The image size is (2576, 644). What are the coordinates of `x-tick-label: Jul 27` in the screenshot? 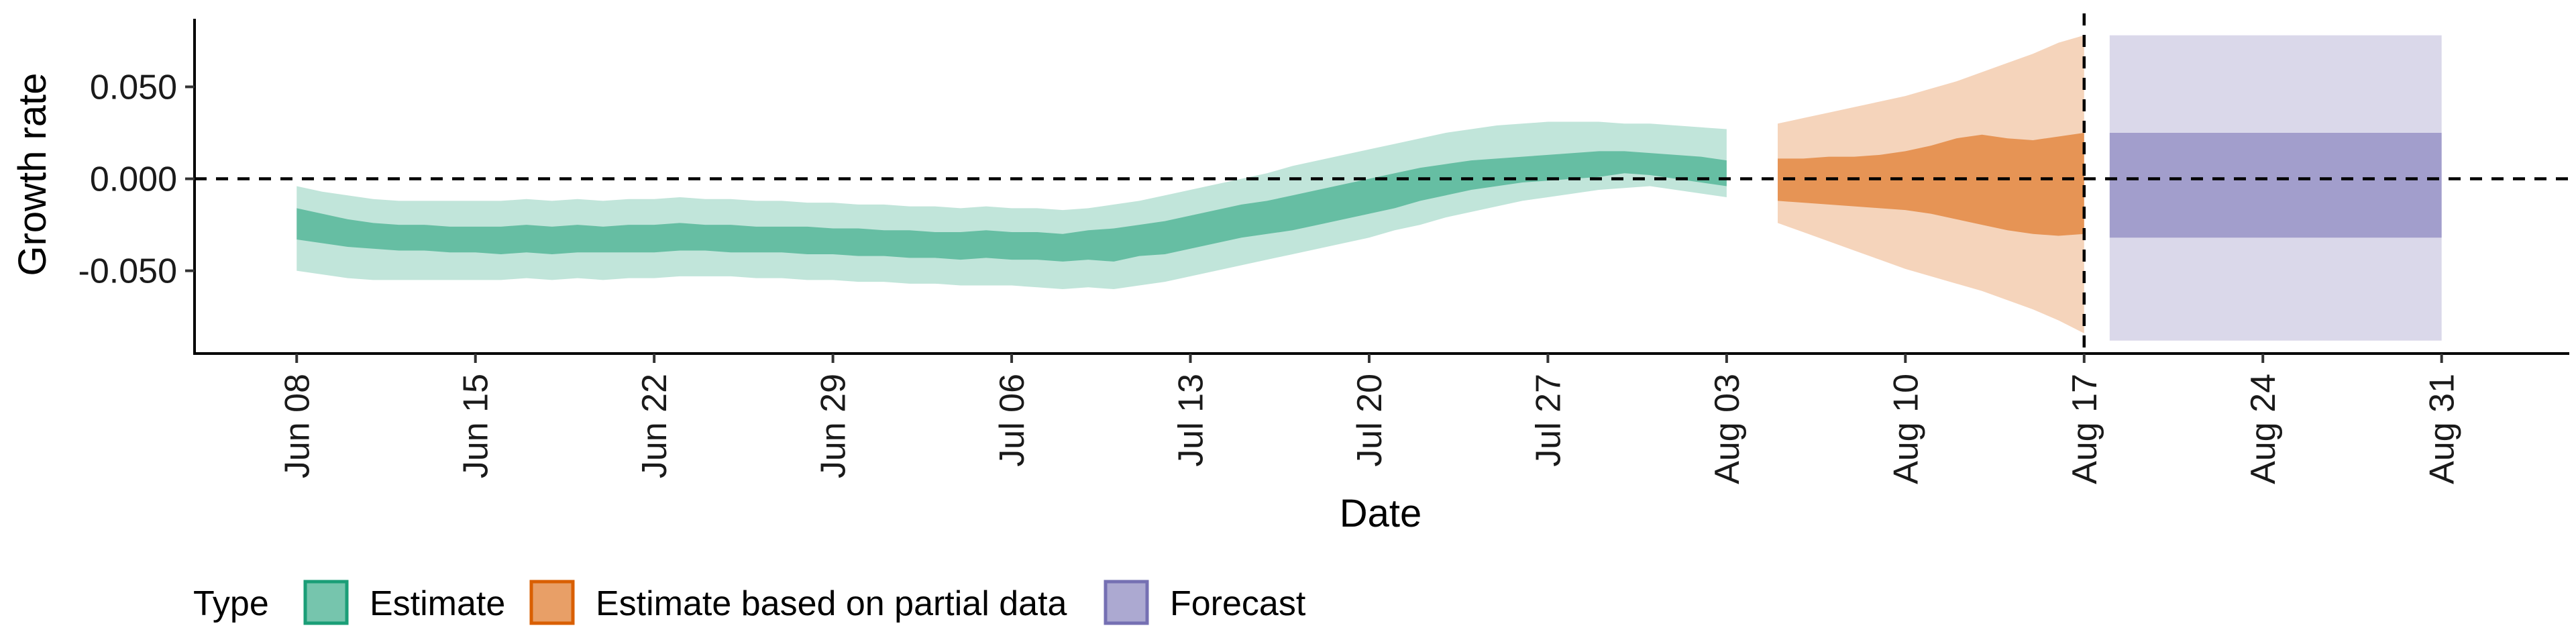 It's located at (1548, 420).